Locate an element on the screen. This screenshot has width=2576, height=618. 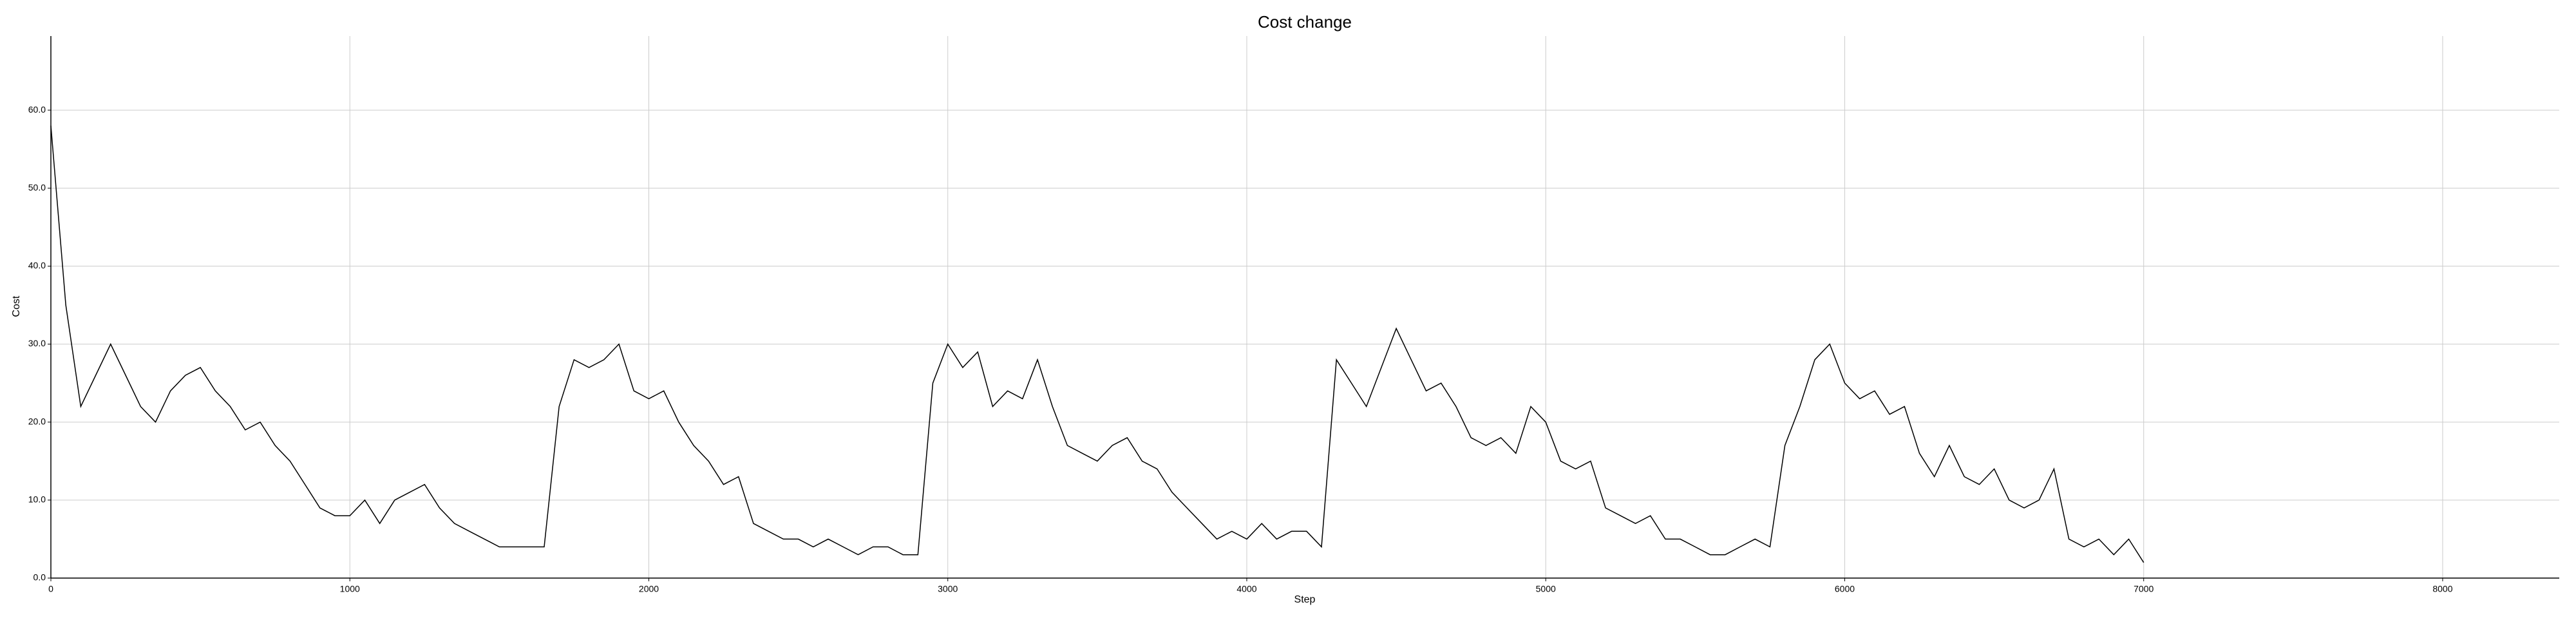
y-tick-label: 60.0 is located at coordinates (37, 109).